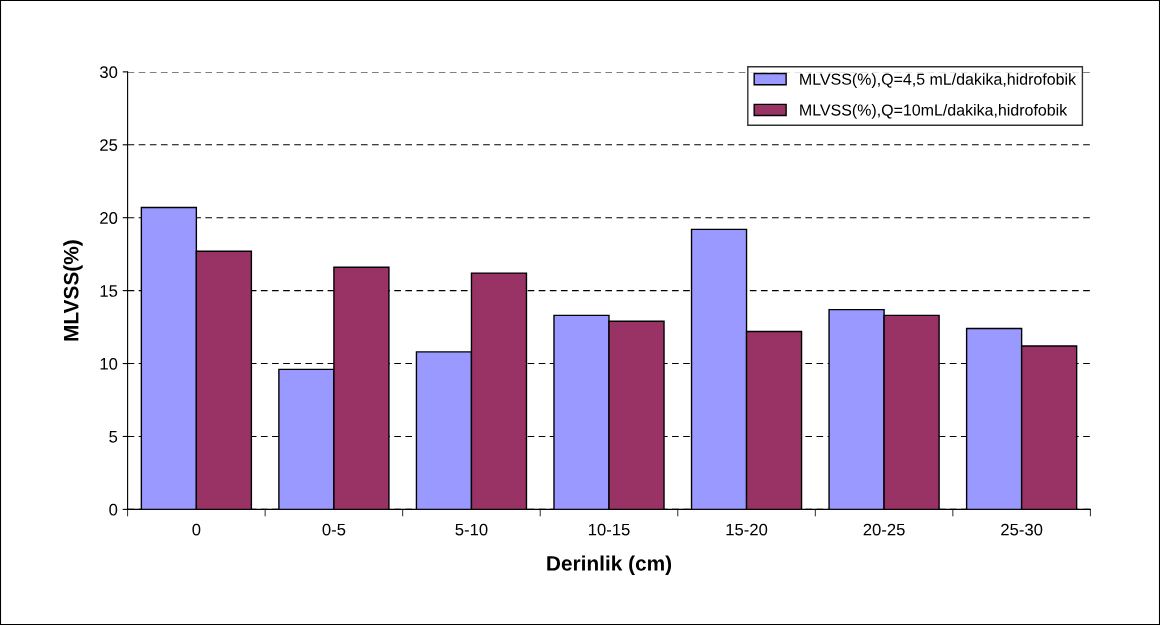  What do you see at coordinates (109, 363) in the screenshot?
I see `y-tick-label: 10` at bounding box center [109, 363].